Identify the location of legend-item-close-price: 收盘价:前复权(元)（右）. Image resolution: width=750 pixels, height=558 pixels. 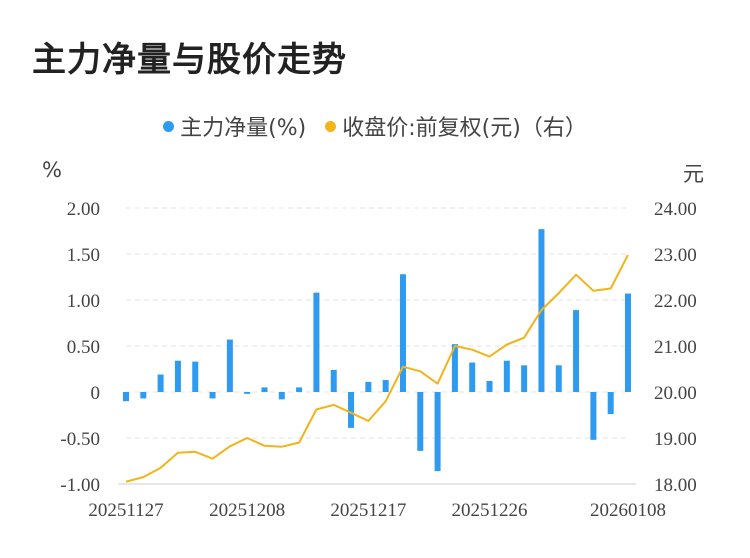
(456, 126).